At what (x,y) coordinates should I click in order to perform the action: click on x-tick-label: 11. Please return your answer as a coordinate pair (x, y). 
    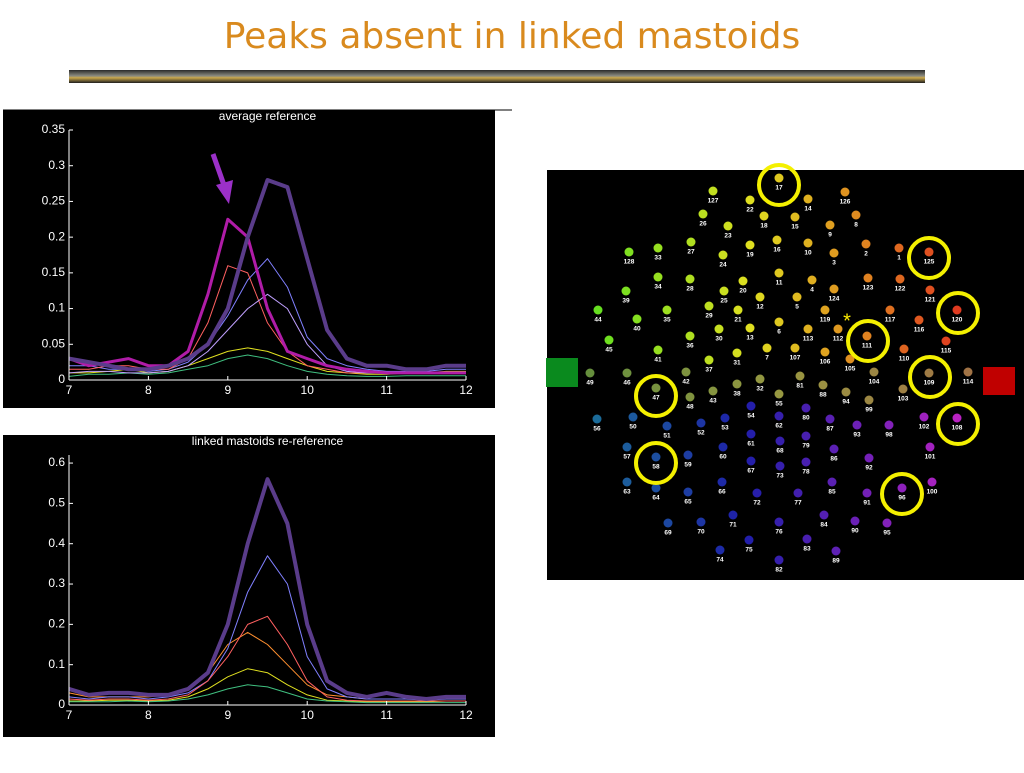
    Looking at the image, I should click on (386, 390).